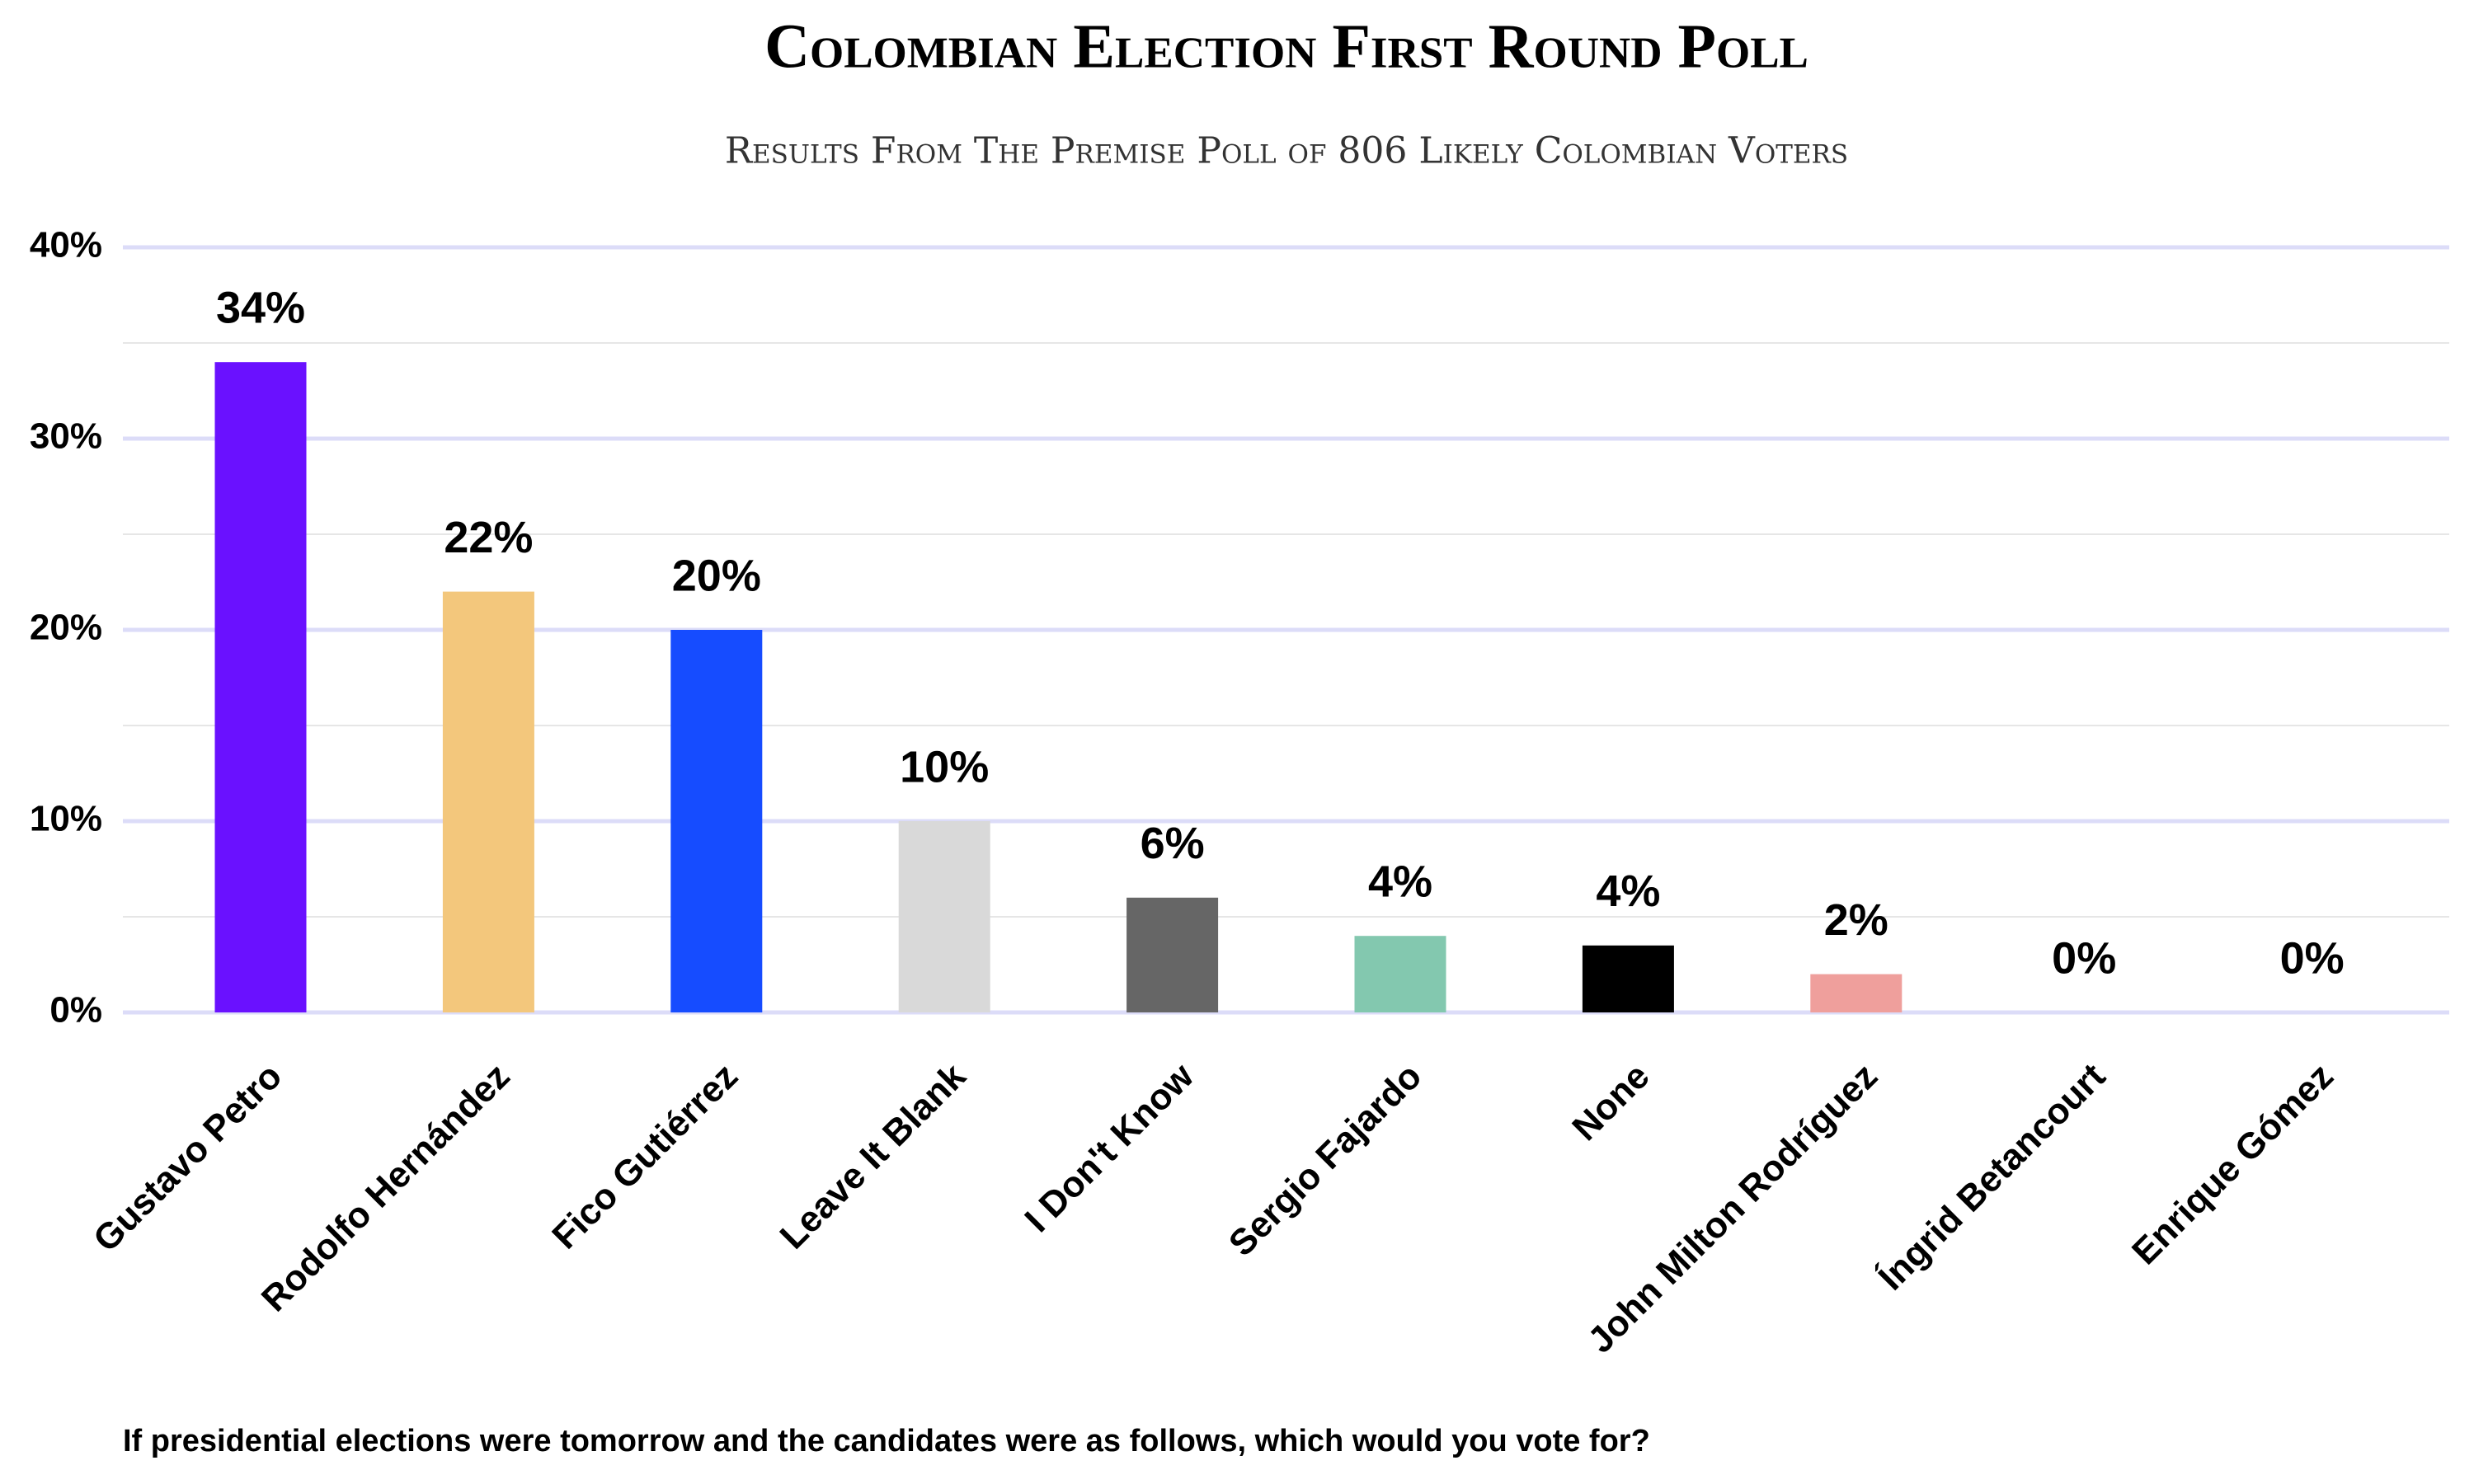 The height and width of the screenshot is (1484, 2474). I want to click on y-tick-label: 40%, so click(66, 245).